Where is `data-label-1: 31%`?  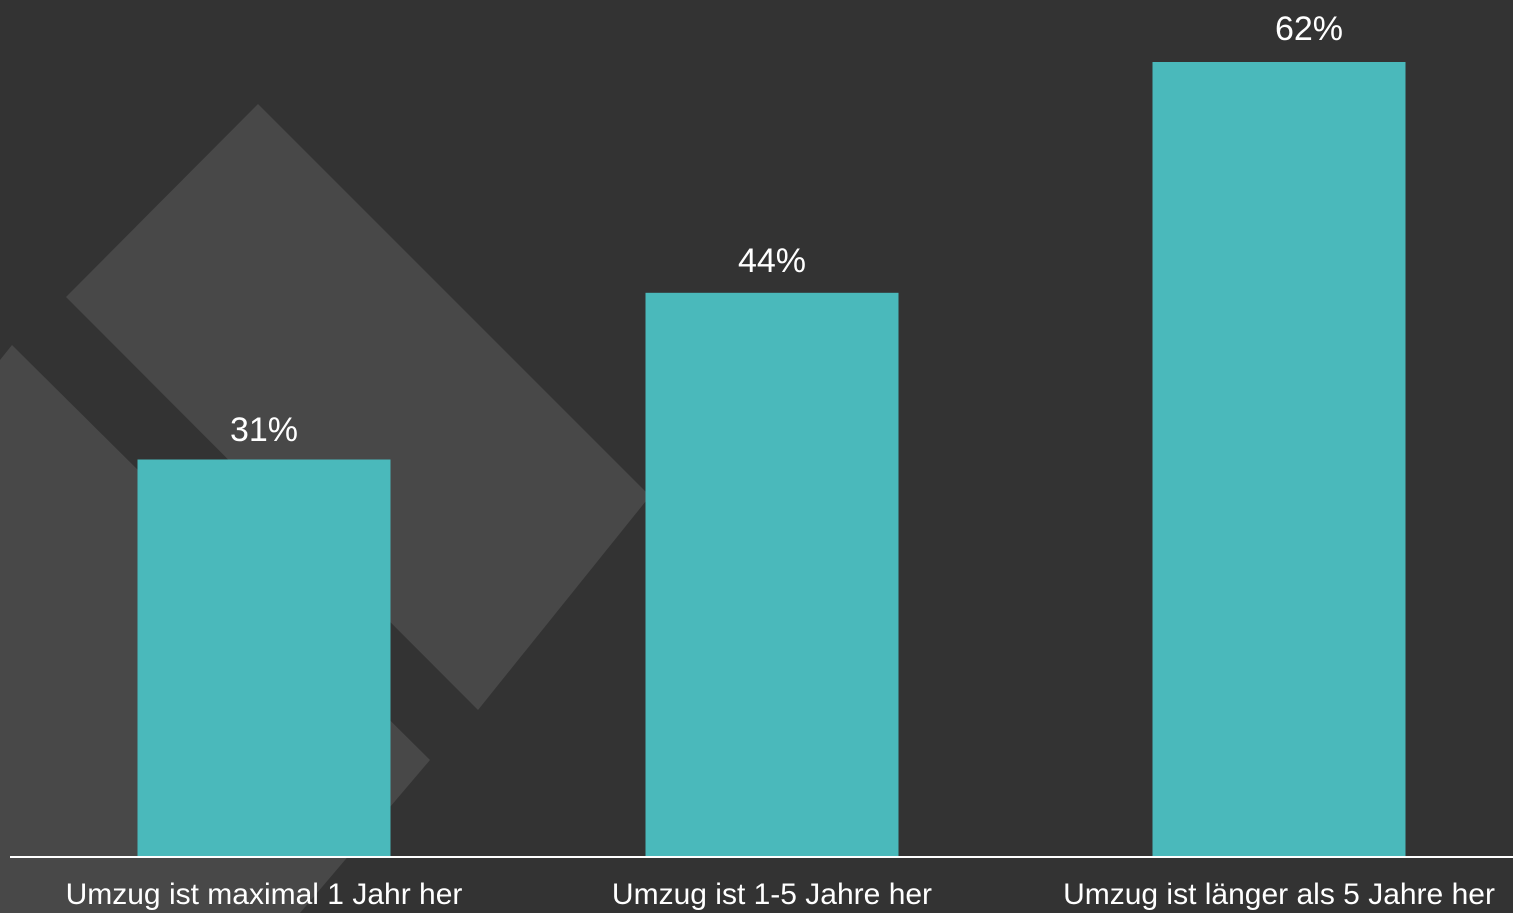
data-label-1: 31% is located at coordinates (264, 430).